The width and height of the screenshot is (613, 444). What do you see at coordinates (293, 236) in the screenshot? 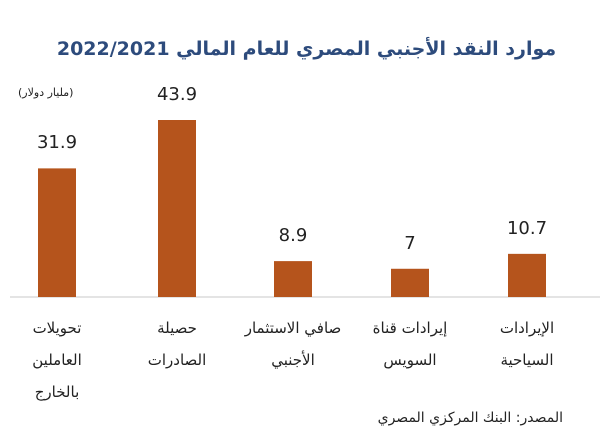
I see `value-label: 8.9` at bounding box center [293, 236].